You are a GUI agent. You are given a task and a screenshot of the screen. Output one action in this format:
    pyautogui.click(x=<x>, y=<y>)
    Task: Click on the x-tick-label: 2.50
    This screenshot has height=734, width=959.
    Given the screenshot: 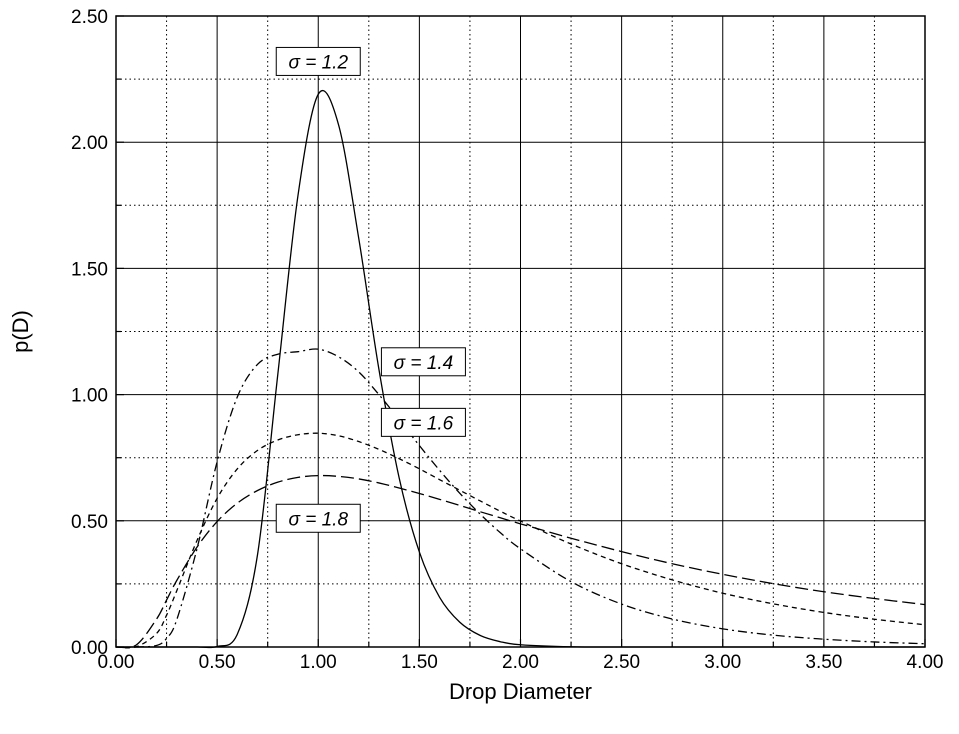 What is the action you would take?
    pyautogui.click(x=621, y=662)
    